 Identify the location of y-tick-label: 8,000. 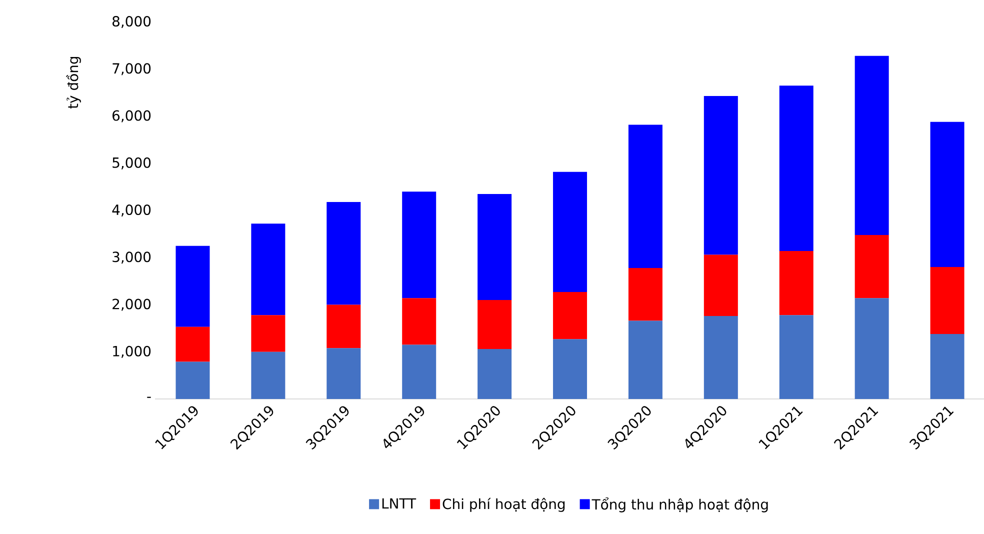
(131, 22).